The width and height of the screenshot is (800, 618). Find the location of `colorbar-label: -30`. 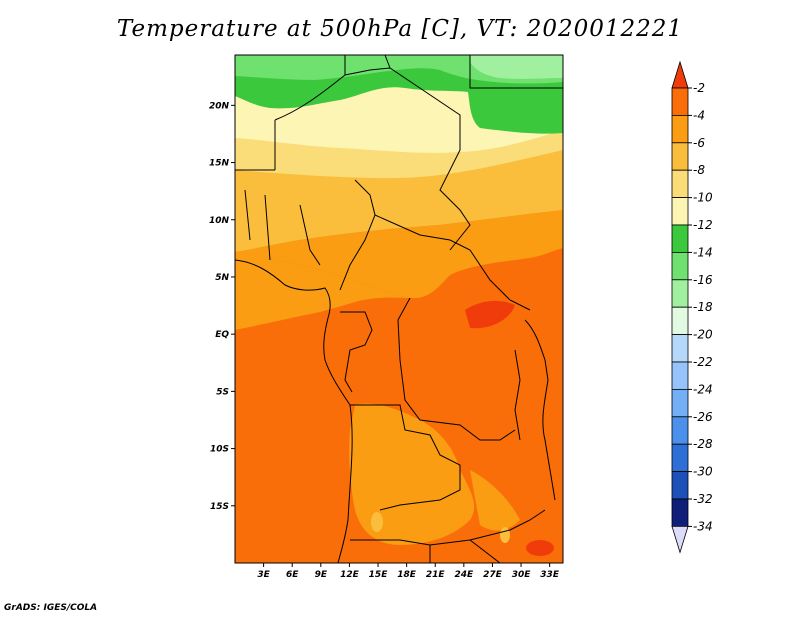

colorbar-label: -30 is located at coordinates (703, 472).